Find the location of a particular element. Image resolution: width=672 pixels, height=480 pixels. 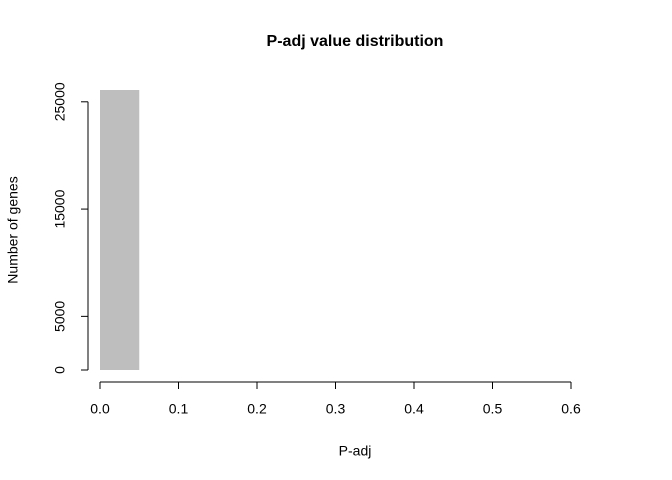

bar is located at coordinates (120, 230).